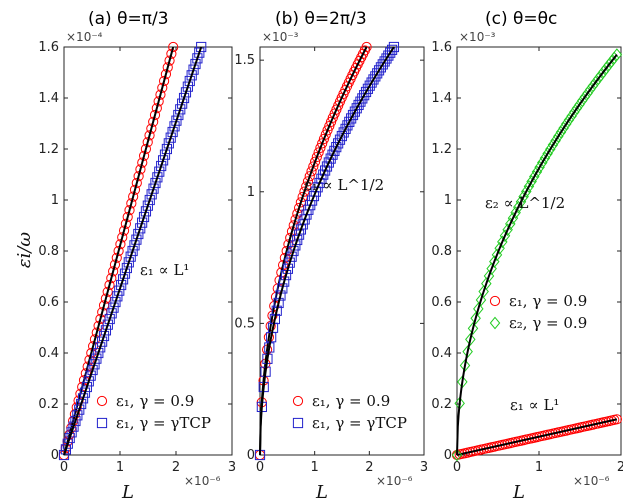 This screenshot has width=623, height=503. Describe the element at coordinates (244, 323) in the screenshot. I see `y-tick-label: 0.5` at that location.